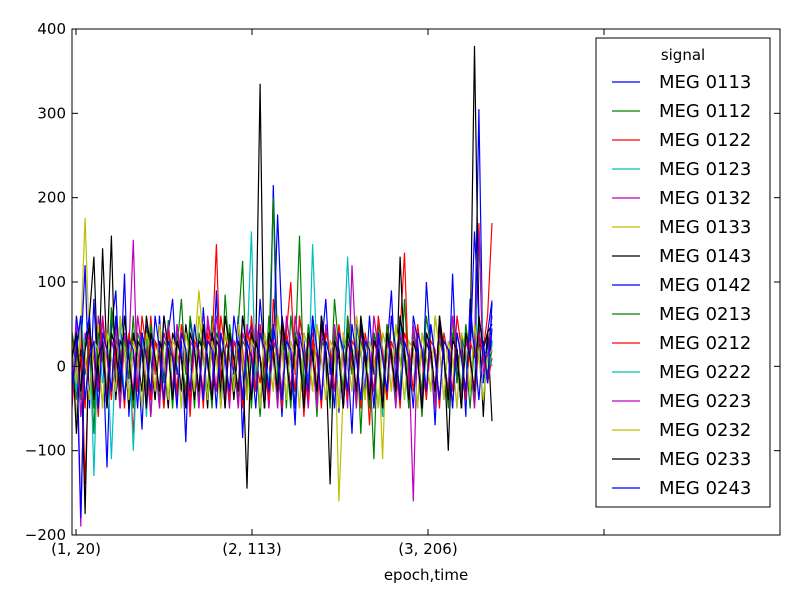 The image size is (800, 600). What do you see at coordinates (705, 256) in the screenshot?
I see `legend-label: MEG 0143` at bounding box center [705, 256].